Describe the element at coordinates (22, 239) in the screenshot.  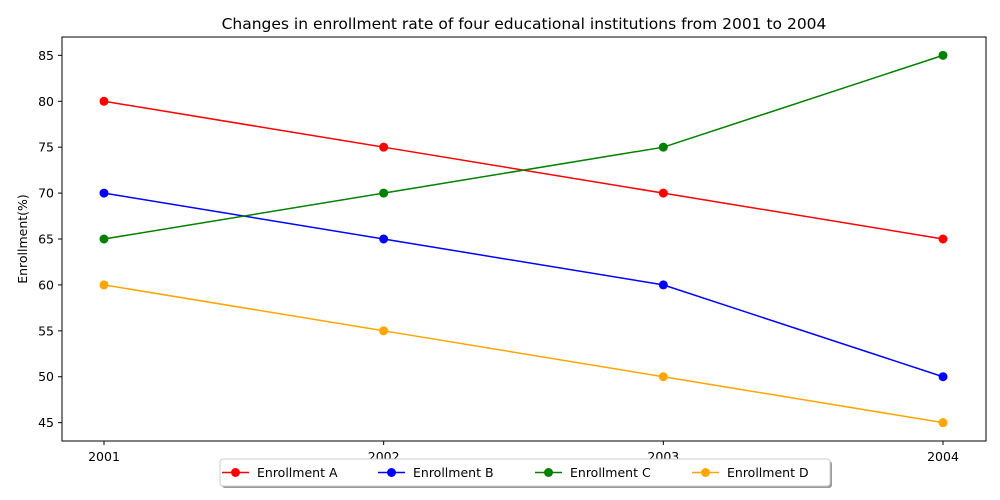
I see `y-axis-title: Enrollment(%)` at that location.